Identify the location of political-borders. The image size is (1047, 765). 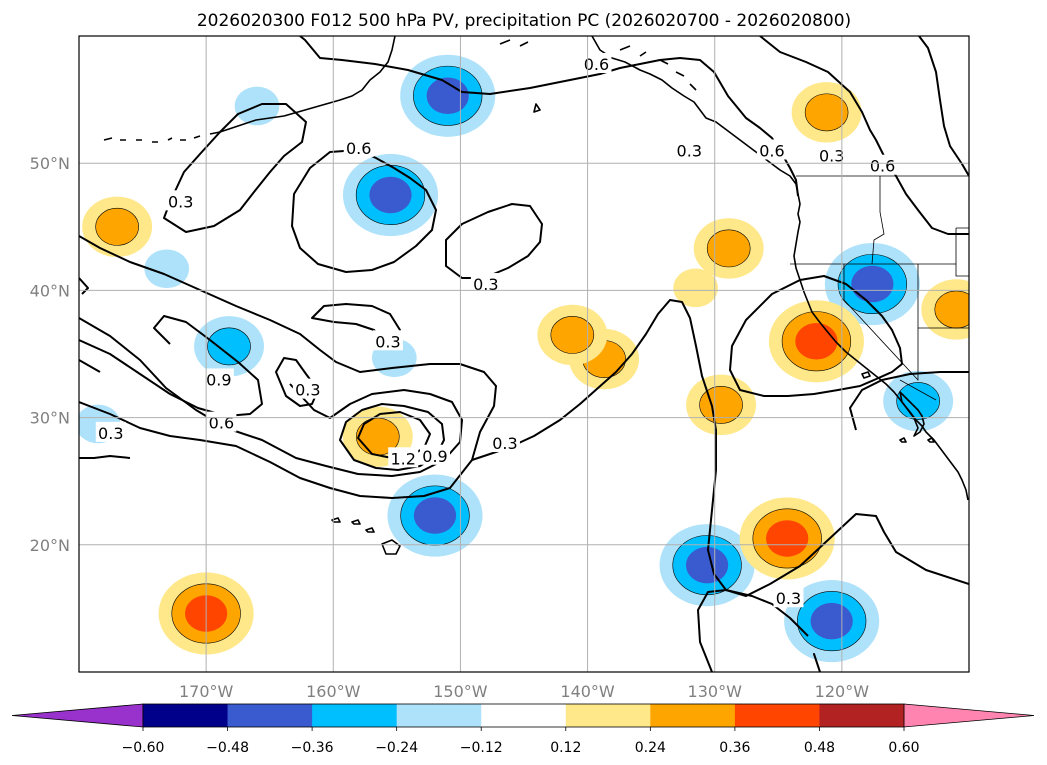
(879, 288).